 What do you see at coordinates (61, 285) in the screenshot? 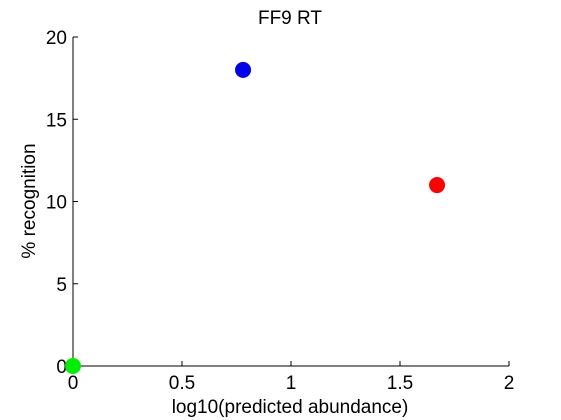
I see `y-tick-label: 5` at bounding box center [61, 285].